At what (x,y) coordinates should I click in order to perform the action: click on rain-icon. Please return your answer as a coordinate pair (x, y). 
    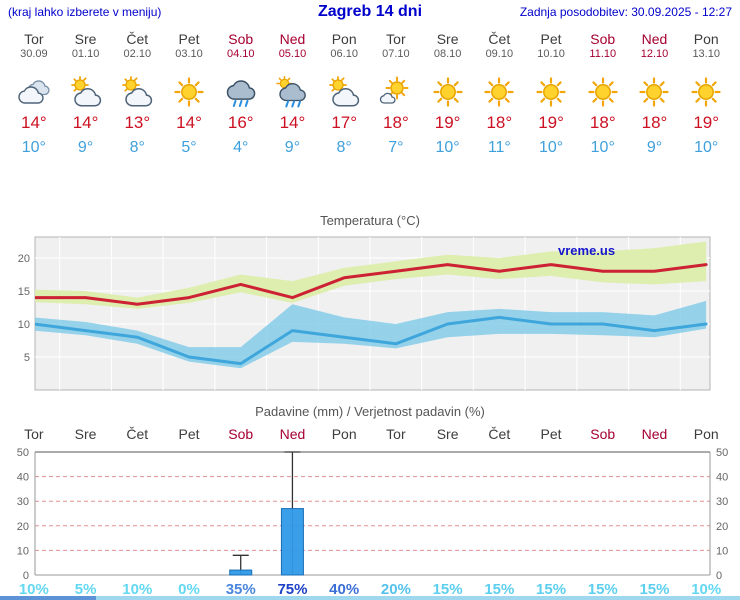
    Looking at the image, I should click on (241, 92).